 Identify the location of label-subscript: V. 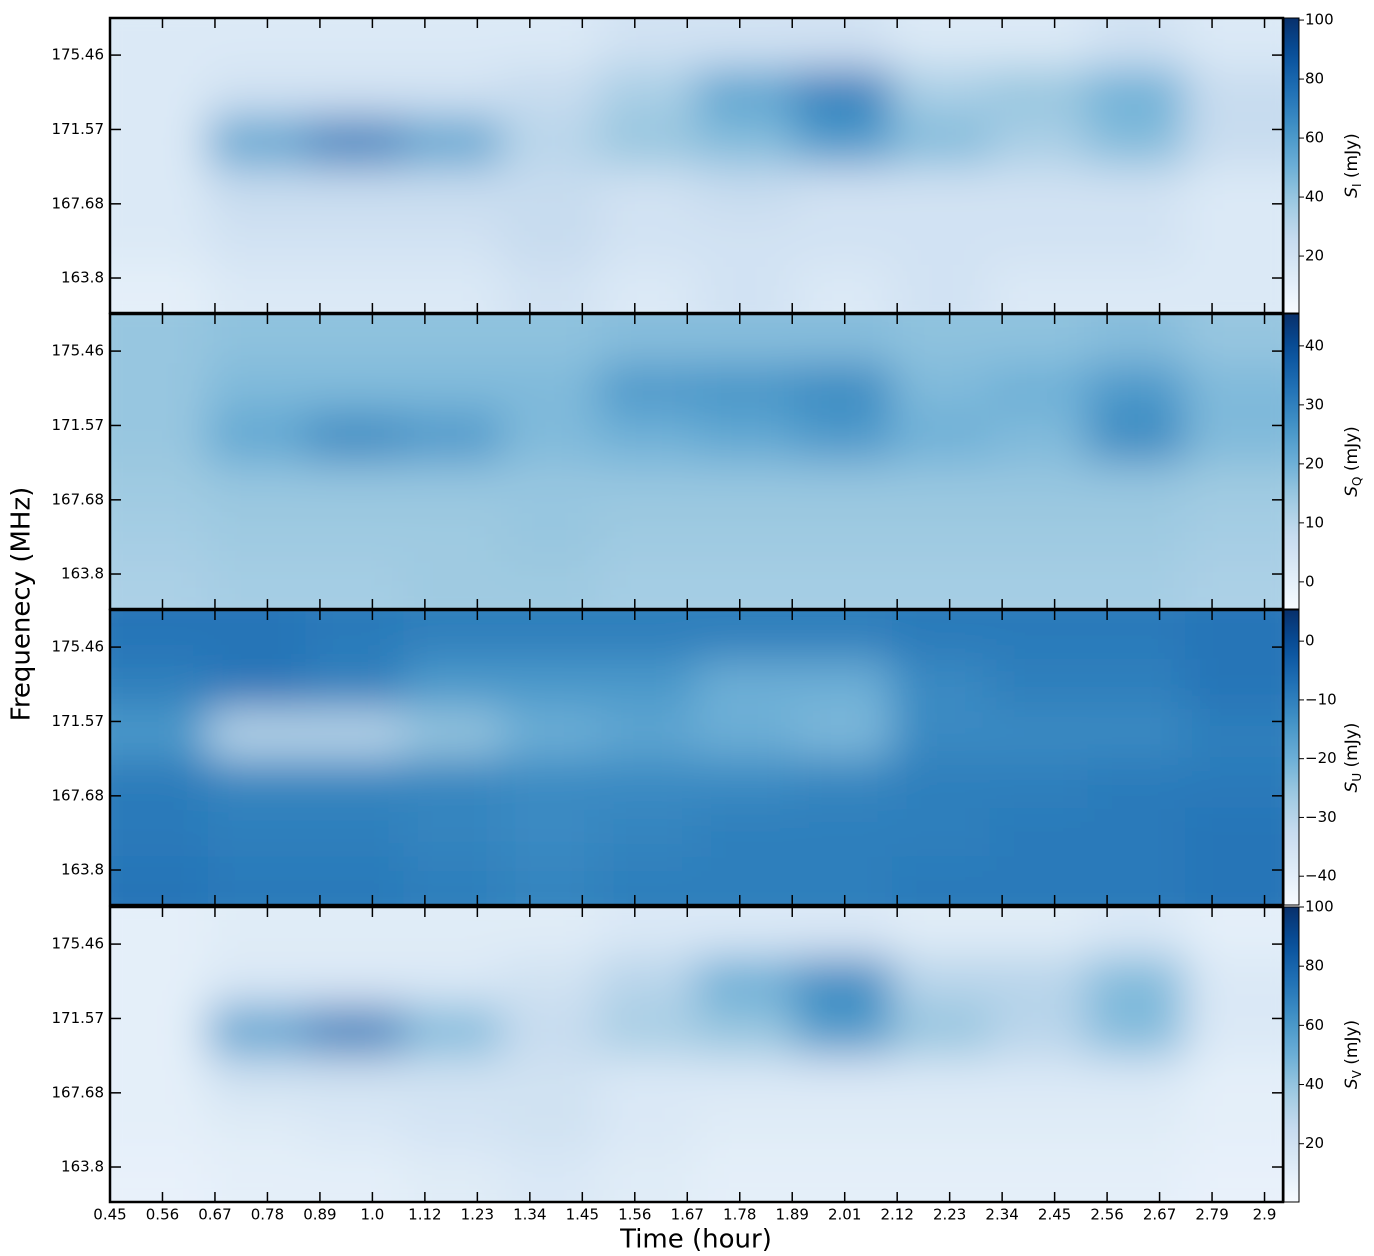
(1357, 1073).